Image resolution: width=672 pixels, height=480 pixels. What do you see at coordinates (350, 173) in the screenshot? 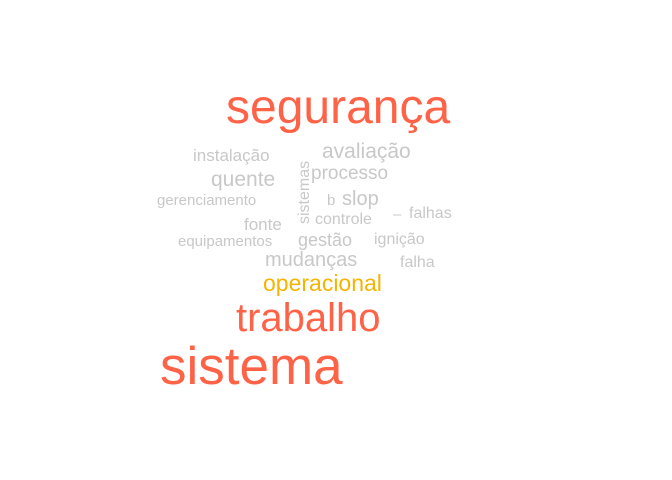
I see `word-processo: processo` at bounding box center [350, 173].